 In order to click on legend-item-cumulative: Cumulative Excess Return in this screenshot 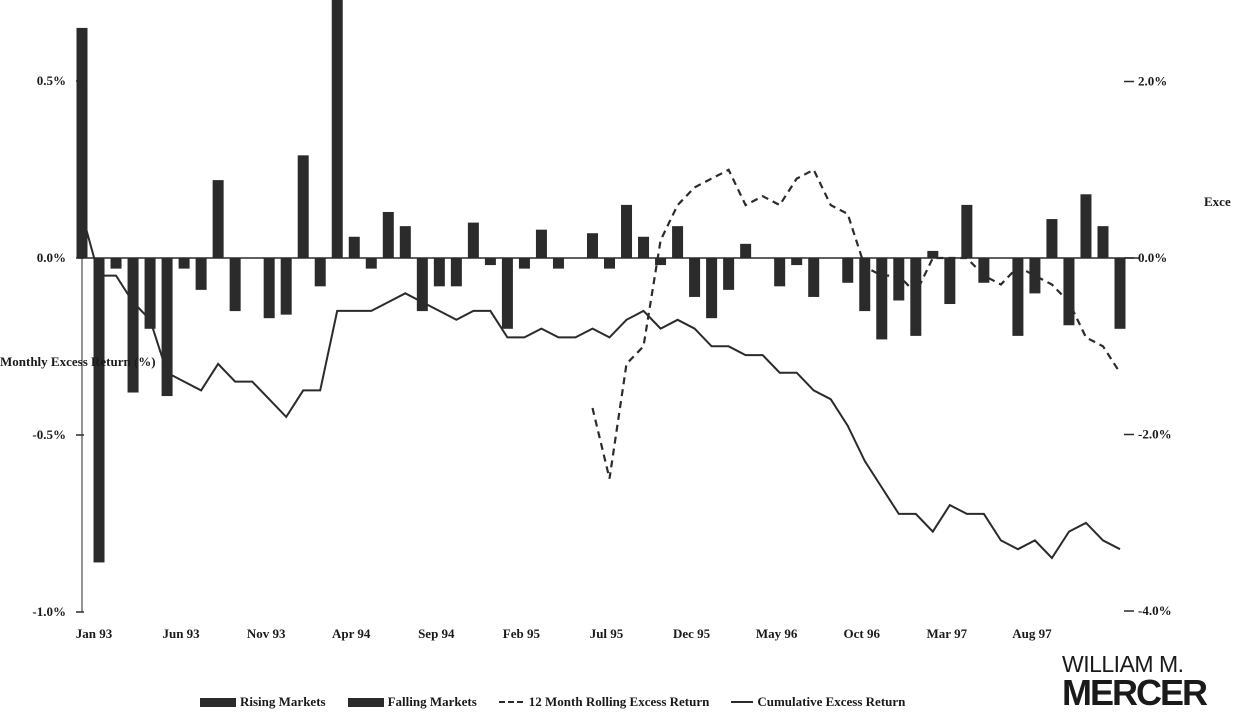, I will do `click(818, 702)`.